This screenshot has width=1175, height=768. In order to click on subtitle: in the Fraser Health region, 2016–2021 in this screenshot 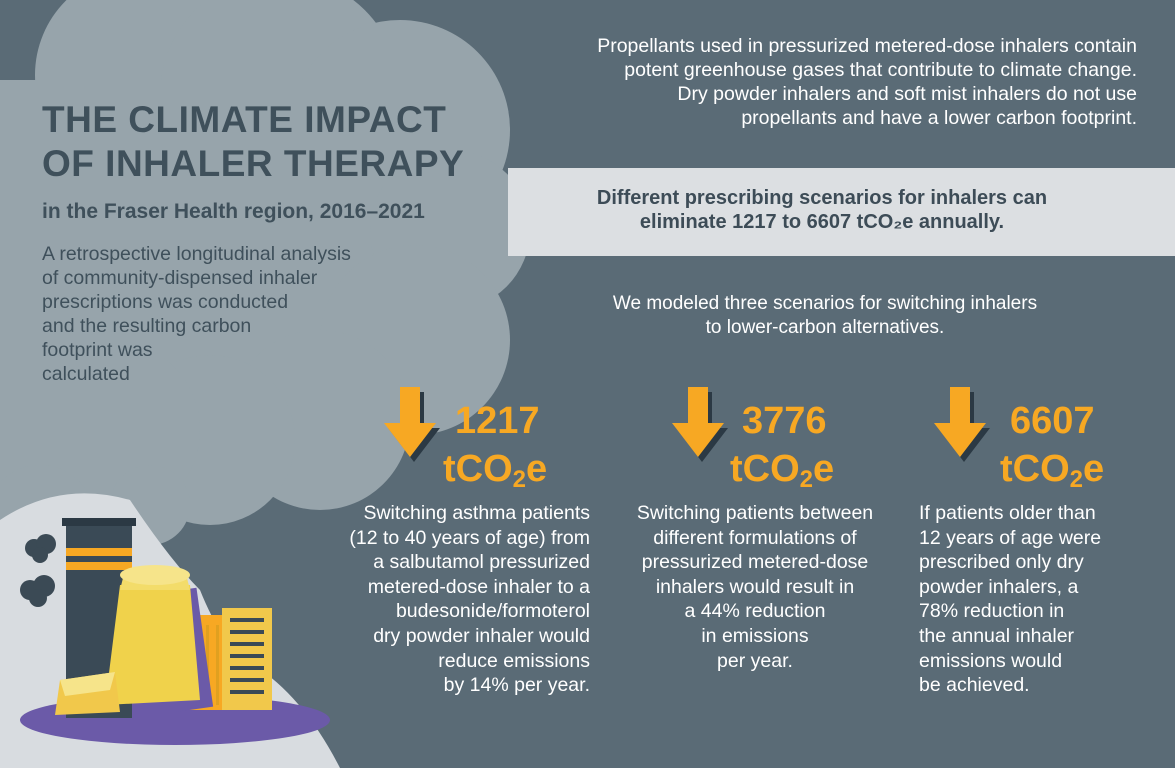, I will do `click(233, 211)`.